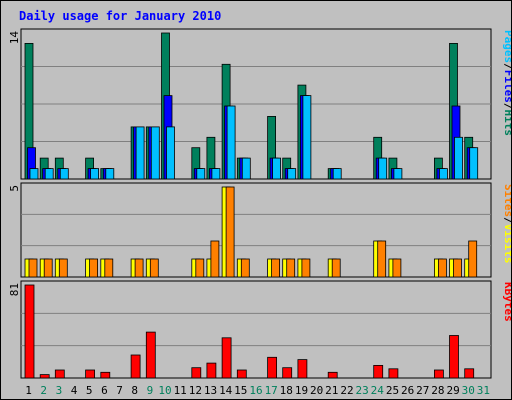 Image resolution: width=512 pixels, height=400 pixels. Describe the element at coordinates (134, 390) in the screenshot. I see `x-tick-label: 8` at that location.